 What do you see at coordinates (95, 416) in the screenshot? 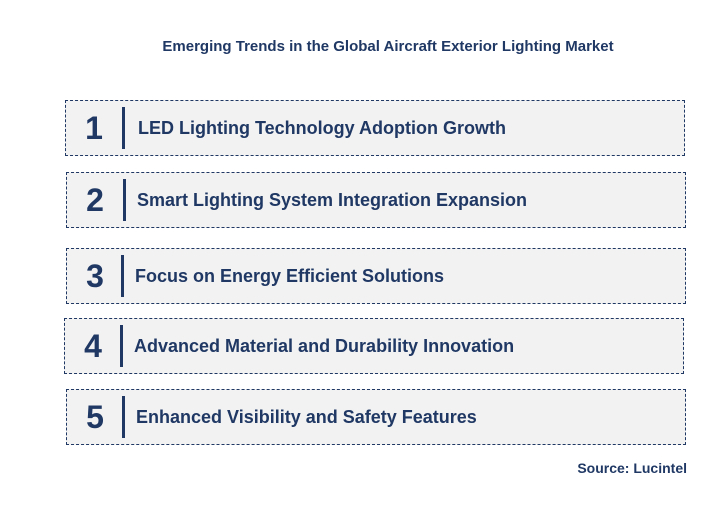
I see `trend-number: 5` at bounding box center [95, 416].